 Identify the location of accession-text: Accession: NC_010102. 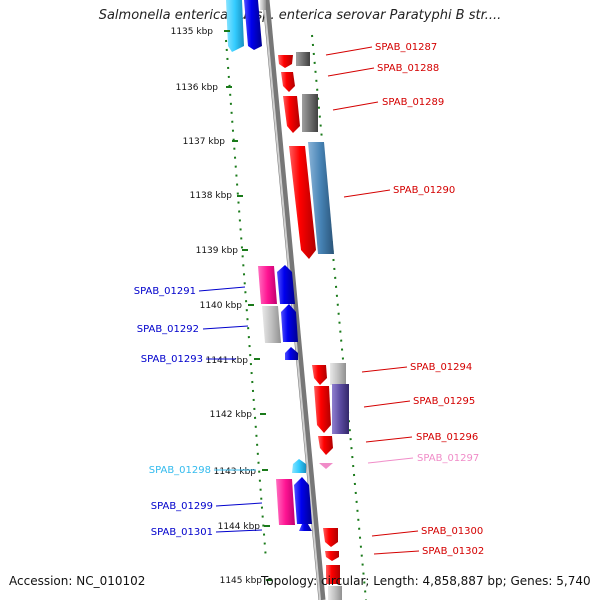
(77, 581).